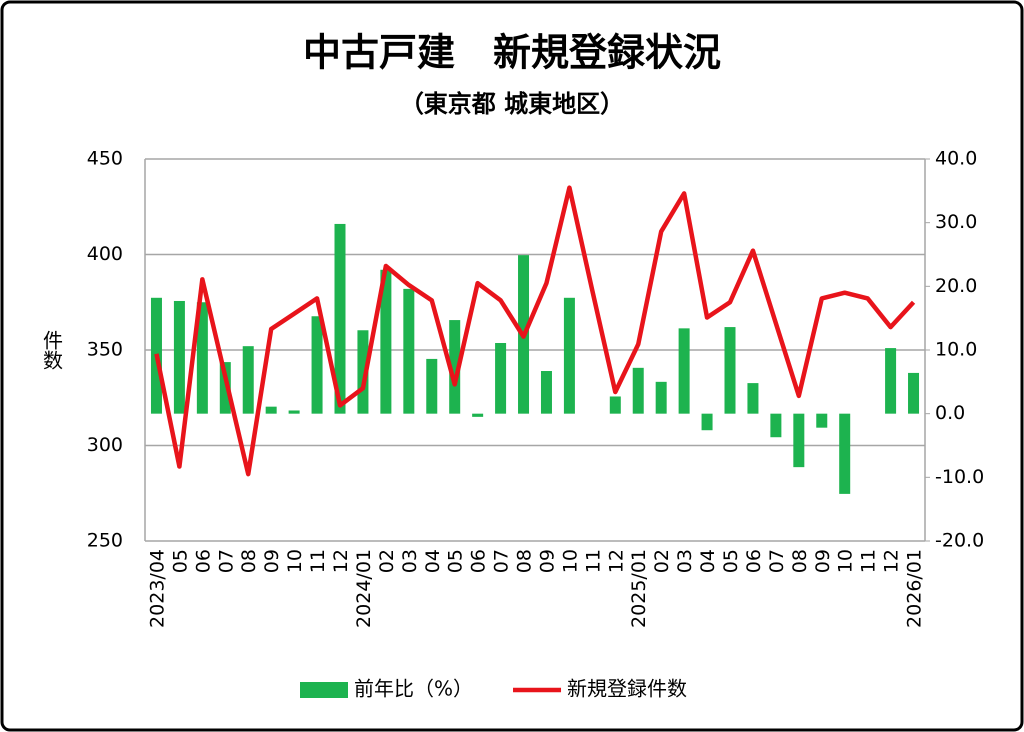 The image size is (1024, 732). What do you see at coordinates (105, 254) in the screenshot?
I see `y-tick-label: 400` at bounding box center [105, 254].